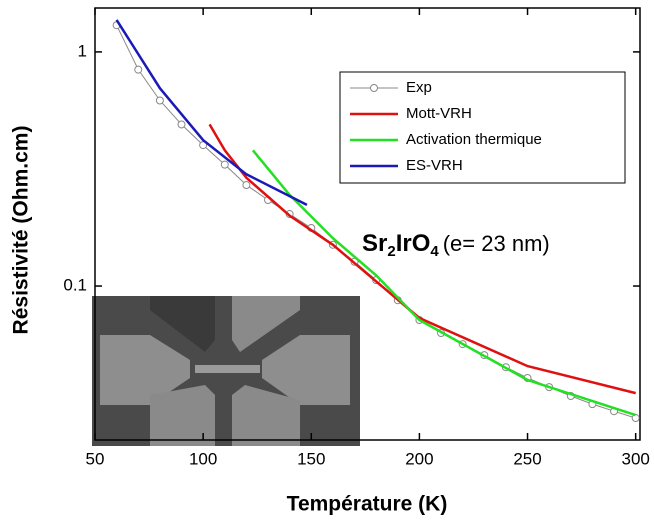  I want to click on legend-label: Activation thermique, so click(474, 139).